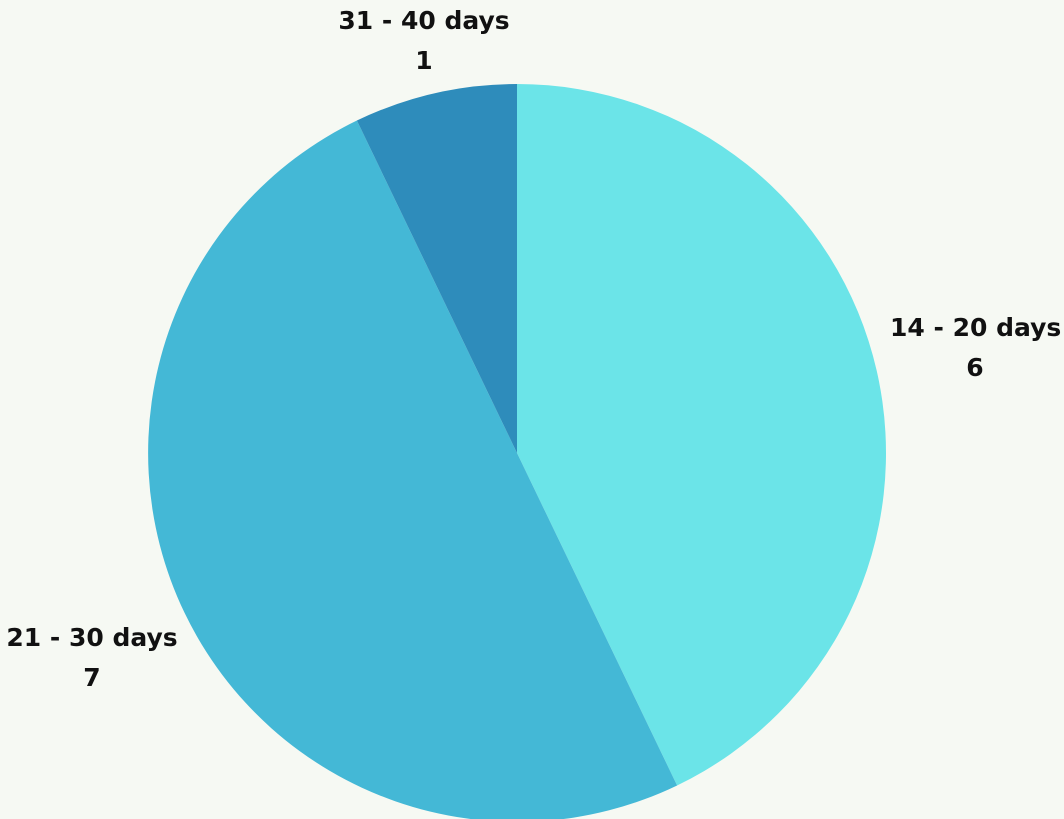 Image resolution: width=1064 pixels, height=819 pixels. What do you see at coordinates (424, 41) in the screenshot?
I see `slice-label-31-40-days: 31 - 40 days 1` at bounding box center [424, 41].